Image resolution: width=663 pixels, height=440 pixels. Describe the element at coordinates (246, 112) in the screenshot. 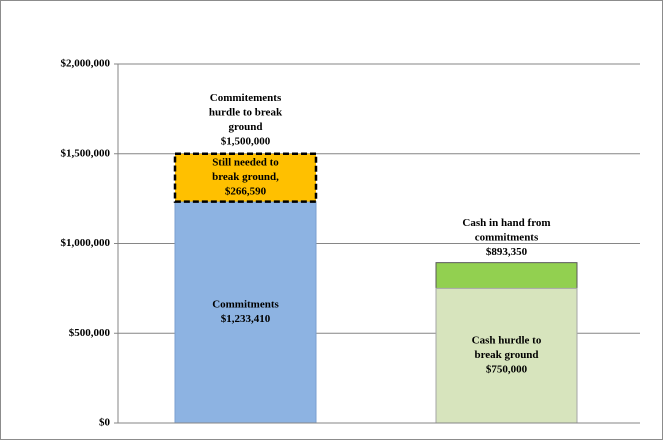

I see `annotation-label: hurdle to break` at that location.